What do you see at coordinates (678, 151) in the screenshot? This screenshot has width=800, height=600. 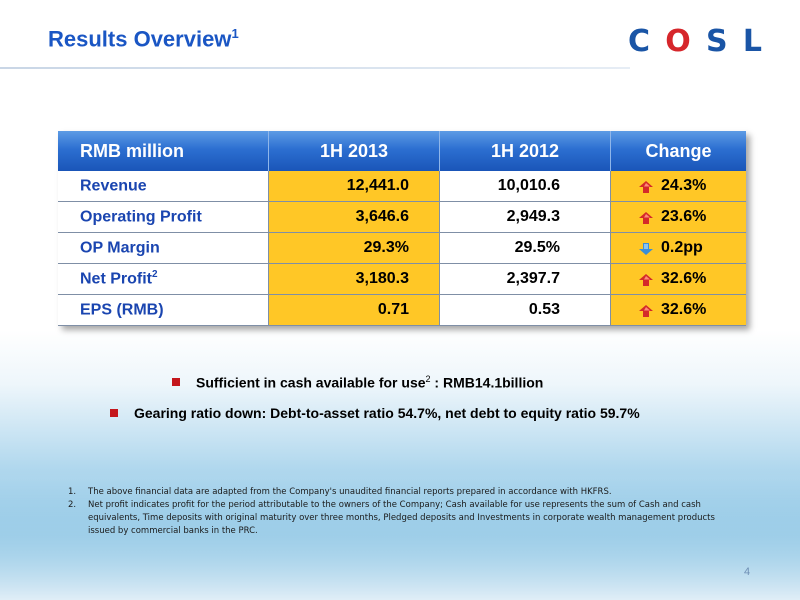 I see `column-header-change: Change` at bounding box center [678, 151].